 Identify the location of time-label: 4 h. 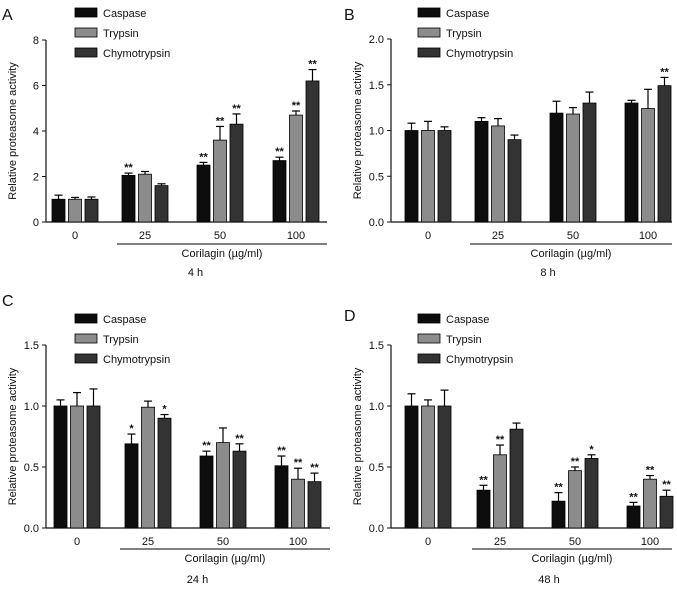
(195, 273).